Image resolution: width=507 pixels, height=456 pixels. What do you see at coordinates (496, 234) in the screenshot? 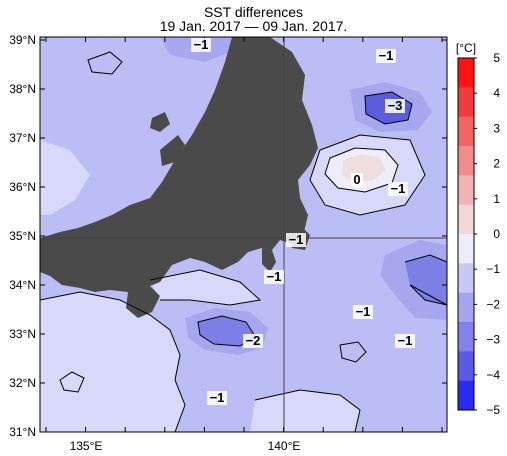
I see `colorbar-tick-label: 0` at bounding box center [496, 234].